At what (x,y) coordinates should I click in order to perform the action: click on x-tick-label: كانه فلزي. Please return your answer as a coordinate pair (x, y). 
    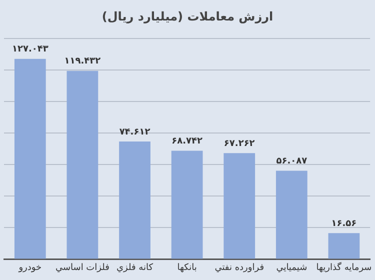
    Looking at the image, I should click on (135, 267).